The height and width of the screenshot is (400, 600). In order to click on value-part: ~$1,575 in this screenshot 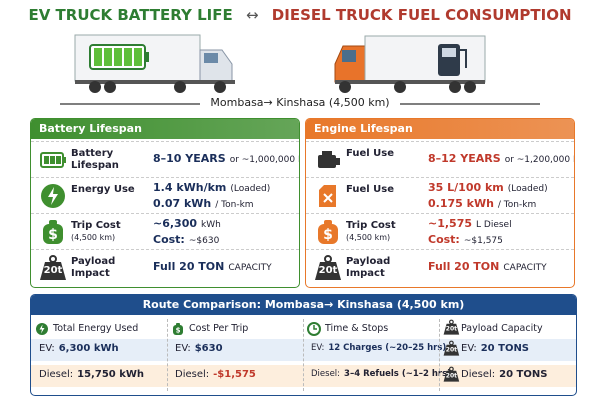, I will do `click(483, 241)`.